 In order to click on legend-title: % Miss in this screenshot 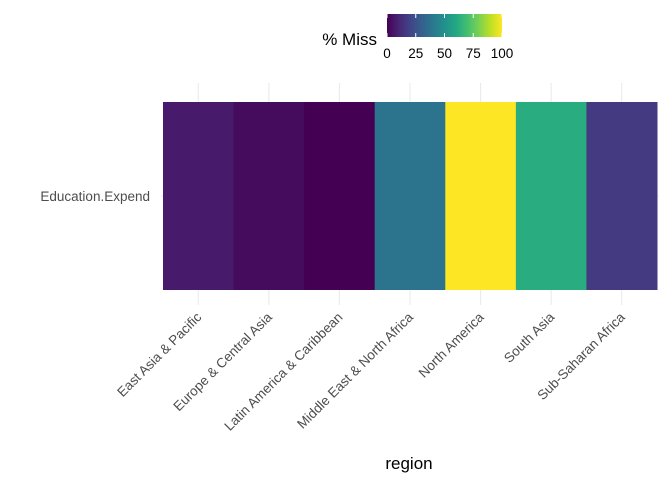, I will do `click(349, 39)`.